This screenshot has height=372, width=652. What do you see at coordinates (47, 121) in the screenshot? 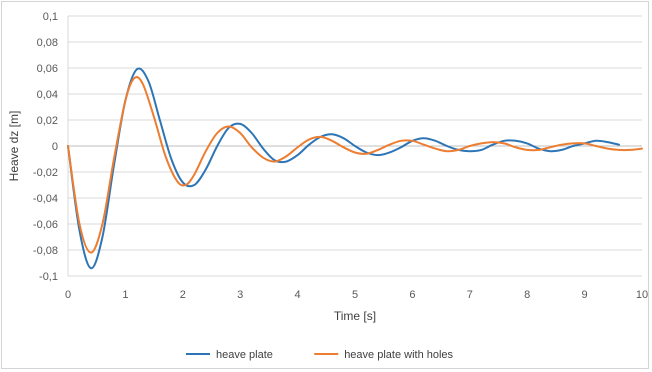
I see `y-tick-label: 0,02` at bounding box center [47, 121].